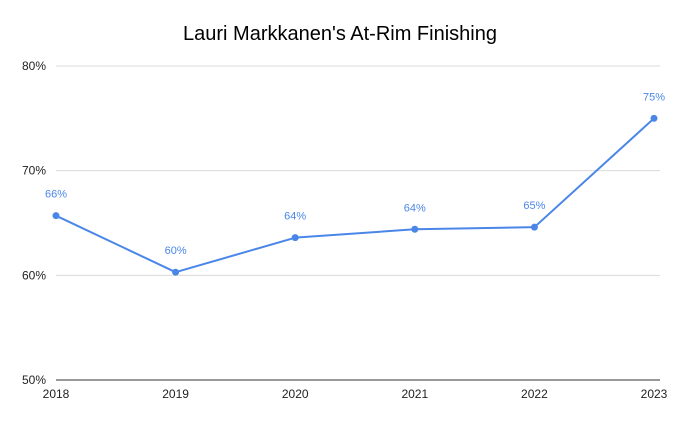 This screenshot has width=680, height=421. Describe the element at coordinates (534, 206) in the screenshot. I see `data-label-2022: 65%` at that location.